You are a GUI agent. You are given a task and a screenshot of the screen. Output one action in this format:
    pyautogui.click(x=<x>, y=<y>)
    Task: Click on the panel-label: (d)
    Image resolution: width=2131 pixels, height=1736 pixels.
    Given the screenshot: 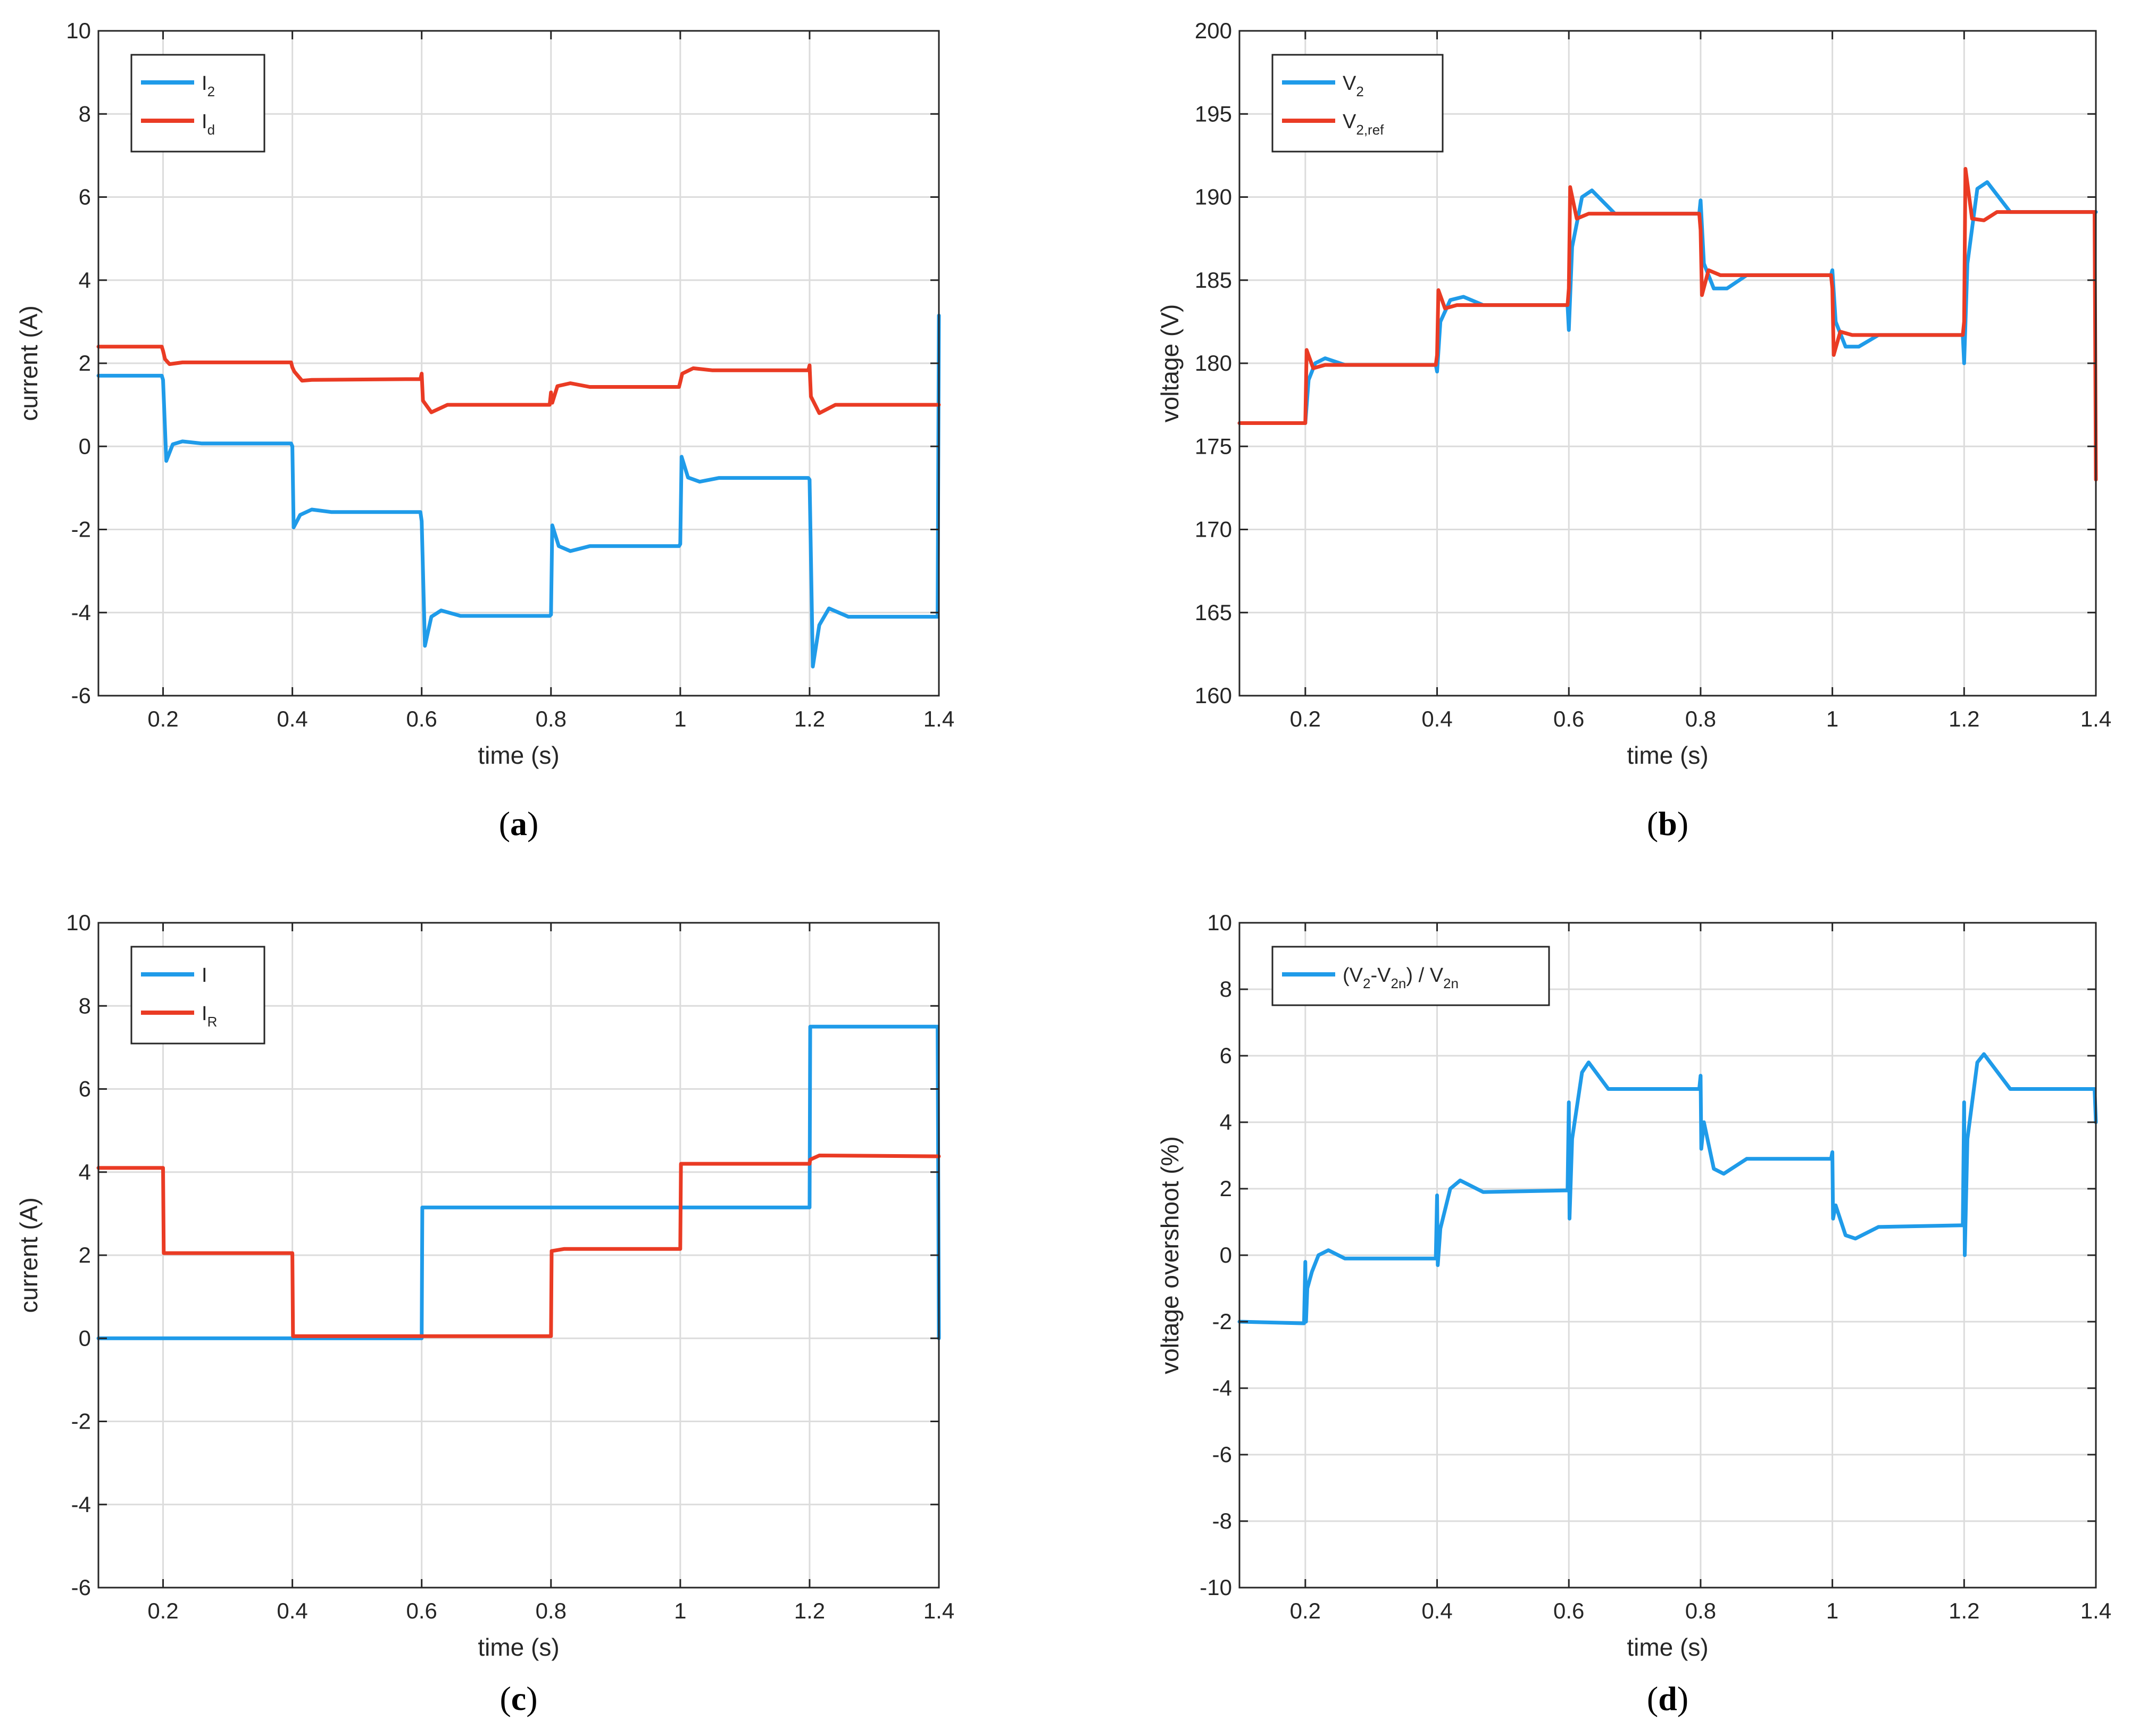 What is the action you would take?
    pyautogui.click(x=1667, y=1698)
    